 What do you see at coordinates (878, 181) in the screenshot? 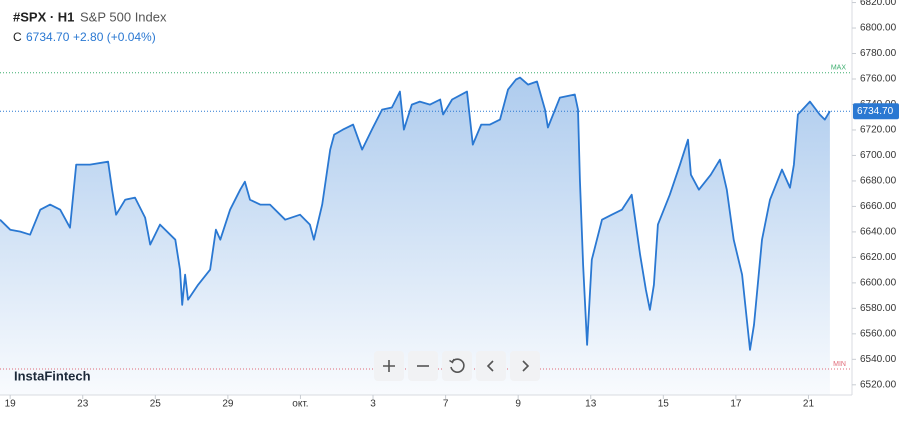
I see `y-tick-label: 6680.00` at bounding box center [878, 181].